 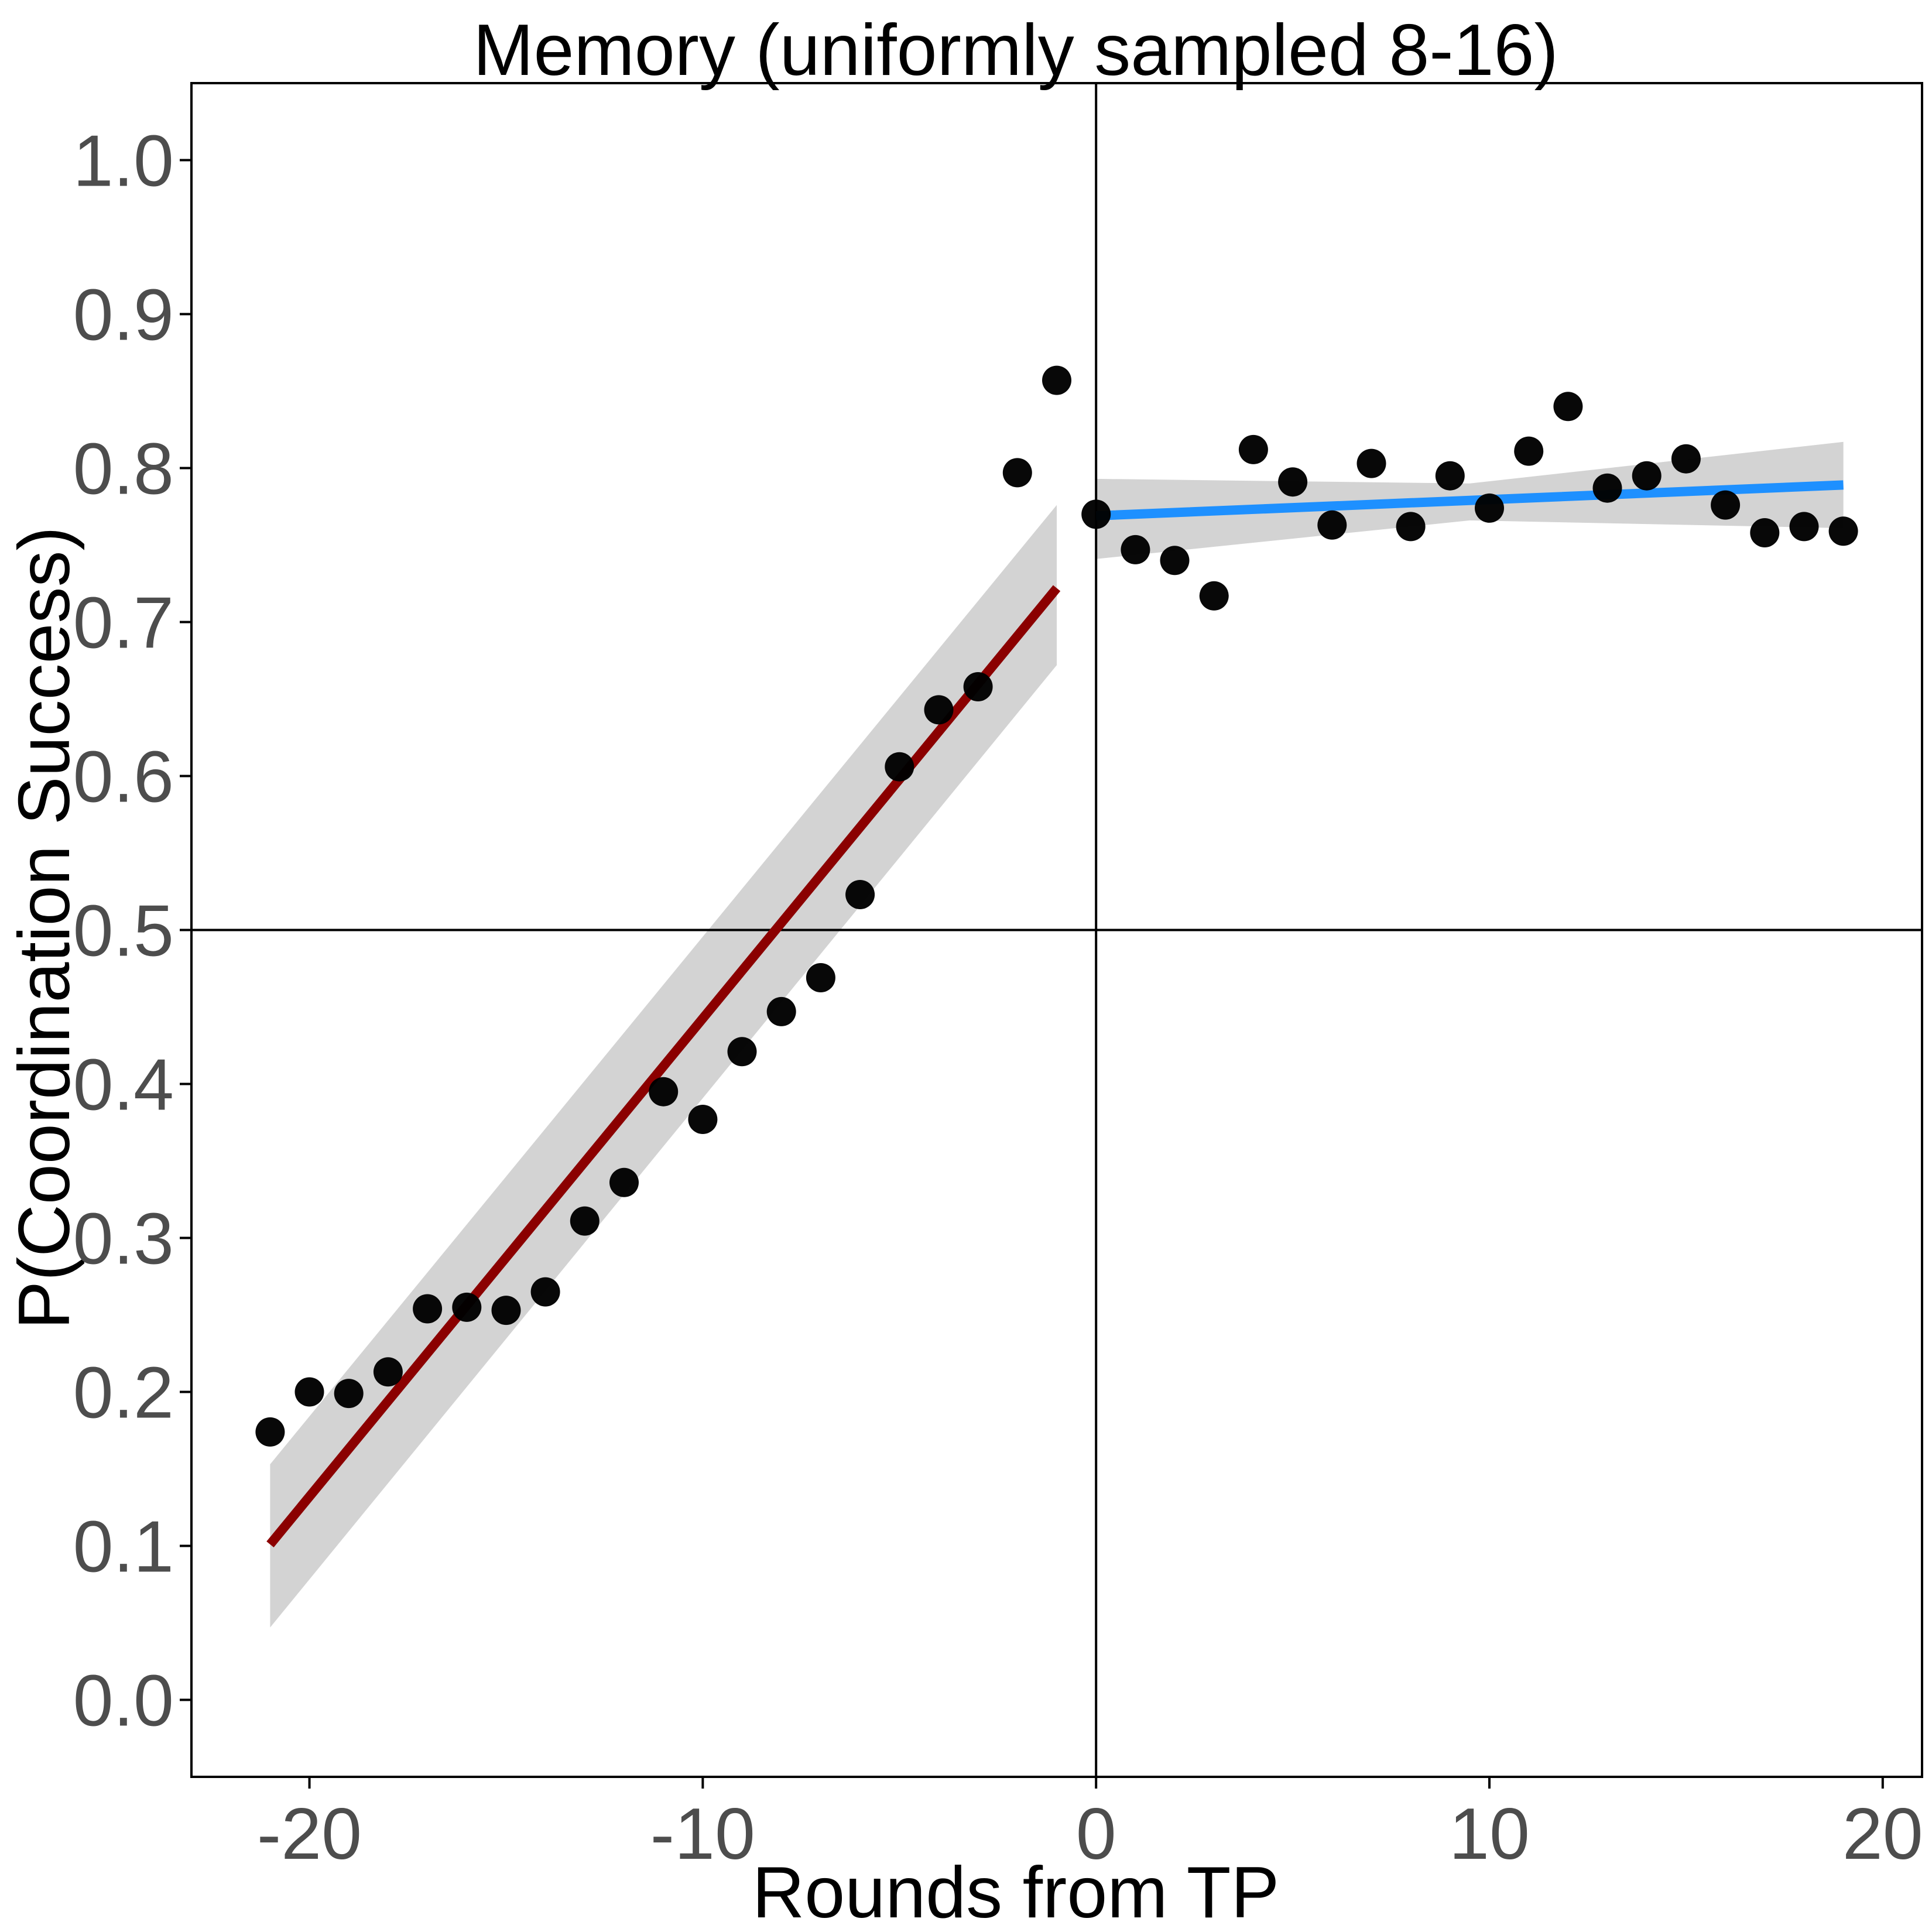 What do you see at coordinates (123, 777) in the screenshot?
I see `y-tick-label: 0.6` at bounding box center [123, 777].